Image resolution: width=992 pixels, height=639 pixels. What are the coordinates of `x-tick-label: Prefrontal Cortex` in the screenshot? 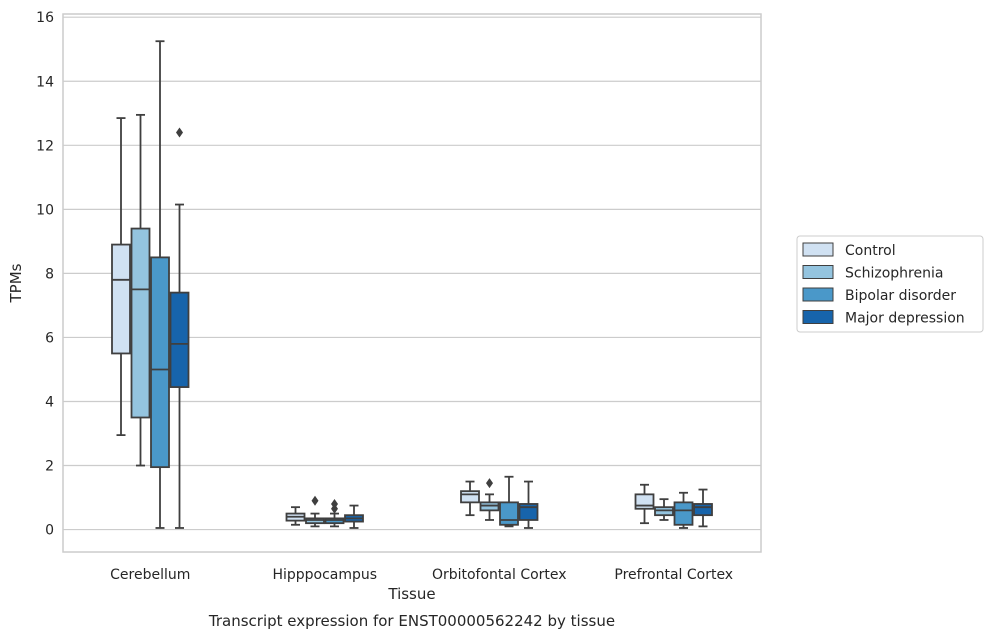 It's located at (673, 575).